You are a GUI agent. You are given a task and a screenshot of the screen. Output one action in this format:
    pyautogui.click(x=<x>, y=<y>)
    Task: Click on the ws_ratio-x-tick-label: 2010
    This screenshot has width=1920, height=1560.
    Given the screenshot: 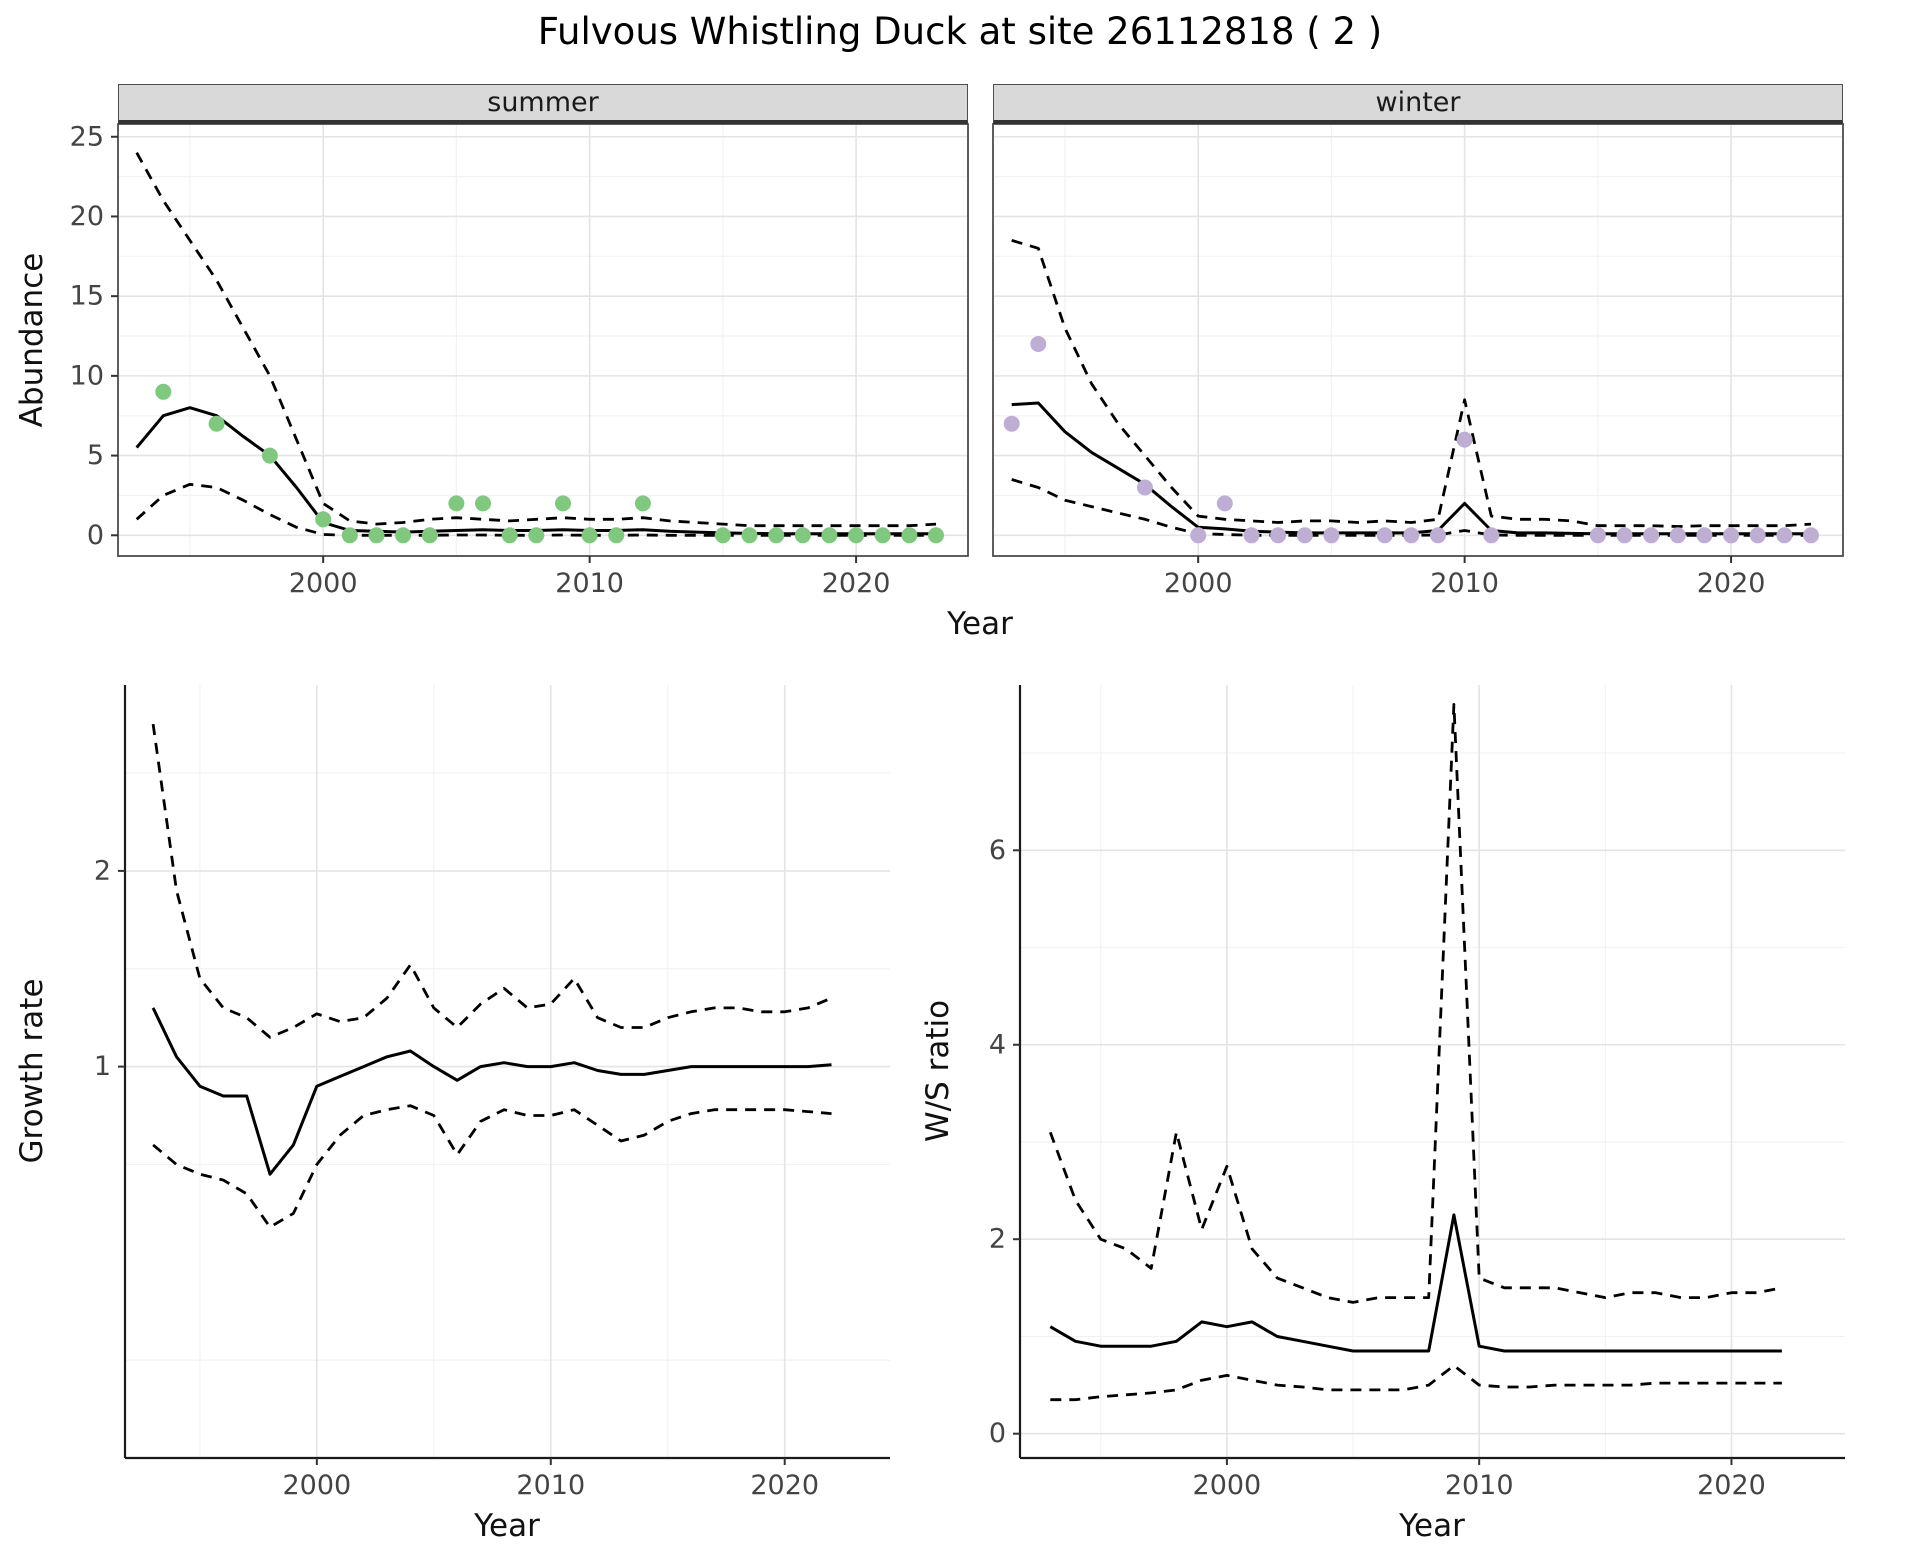 What is the action you would take?
    pyautogui.click(x=1479, y=1485)
    